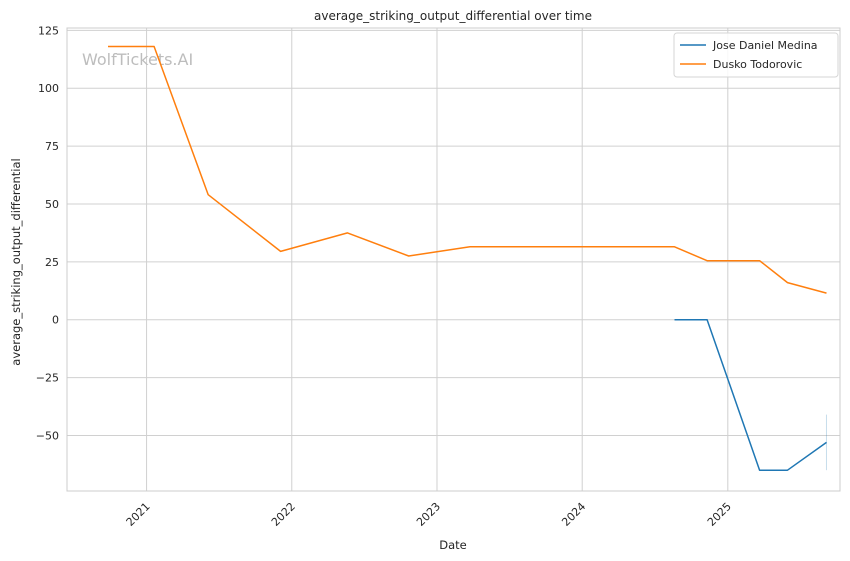 Image resolution: width=850 pixels, height=561 pixels. I want to click on legend-box, so click(756, 55).